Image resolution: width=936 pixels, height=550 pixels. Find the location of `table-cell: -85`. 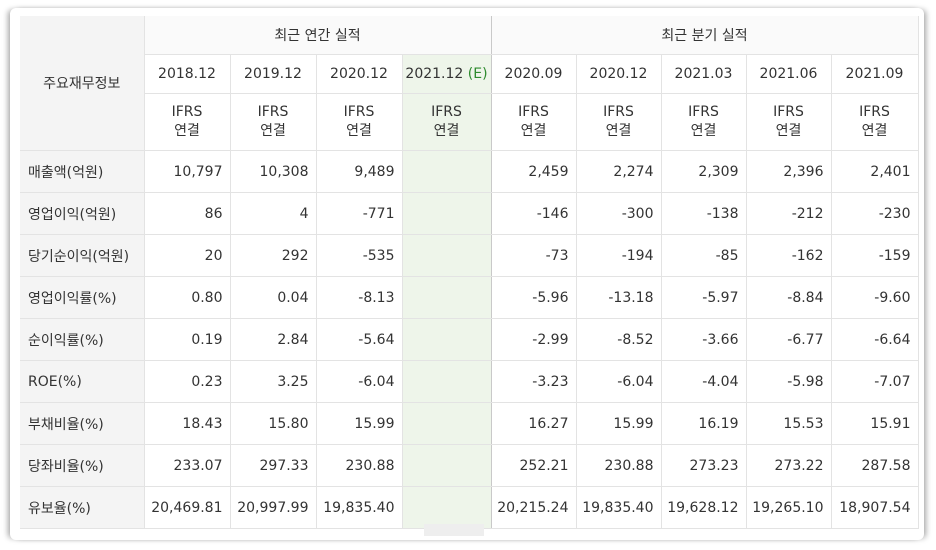

table-cell: -85 is located at coordinates (704, 255).